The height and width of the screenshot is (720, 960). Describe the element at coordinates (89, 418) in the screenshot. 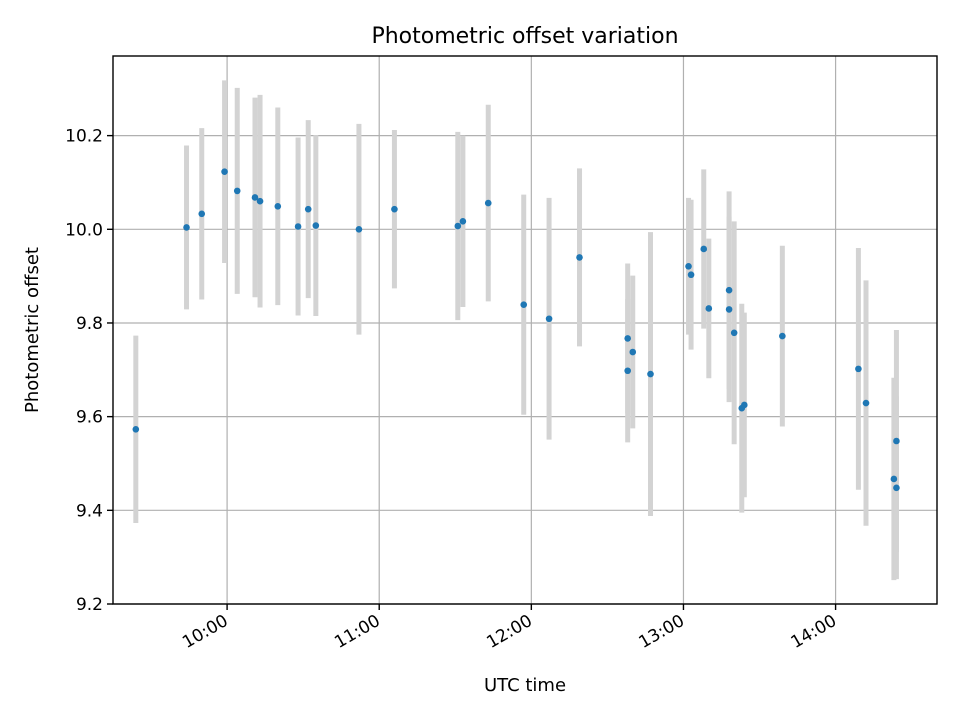

I see `y-tick-label: 9.6` at that location.